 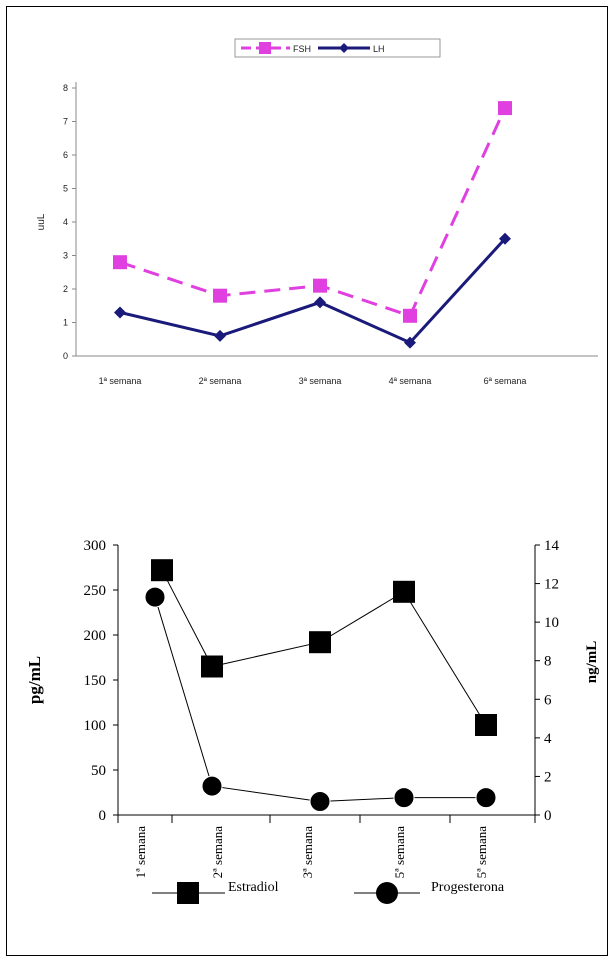 I want to click on y-right-tick-label: 12, so click(x=551, y=585).